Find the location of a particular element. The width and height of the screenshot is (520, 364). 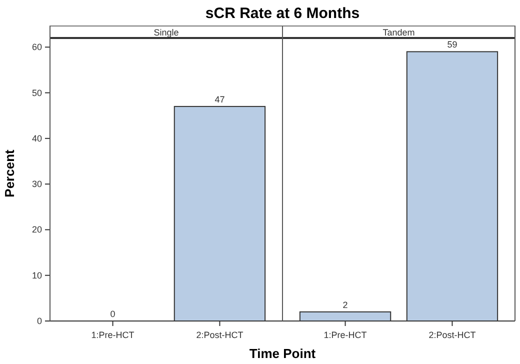

y-tick-label: 40 is located at coordinates (37, 138).